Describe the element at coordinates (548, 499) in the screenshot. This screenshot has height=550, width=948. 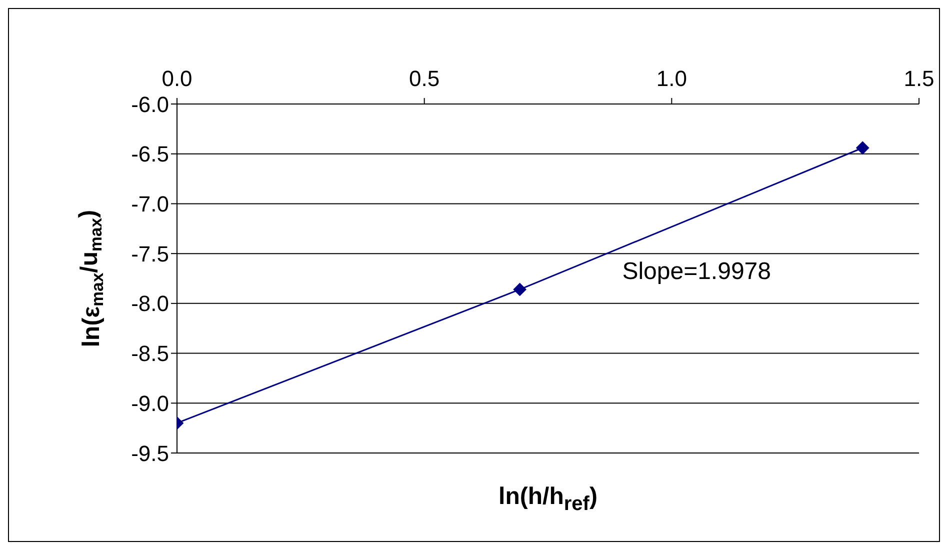
I see `x-axis-title: ln(h/h$_{ref}$)` at that location.